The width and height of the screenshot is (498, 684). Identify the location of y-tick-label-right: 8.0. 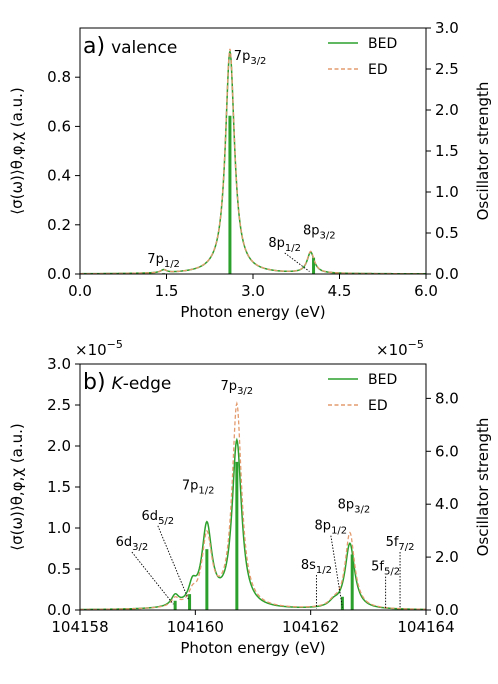
(447, 398).